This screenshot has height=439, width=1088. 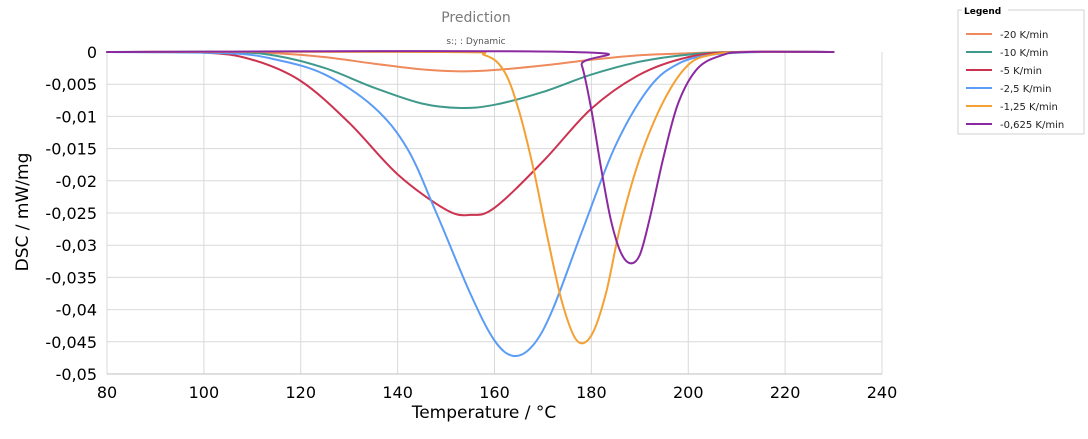 I want to click on y-tick-label: -0,025, so click(x=71, y=213).